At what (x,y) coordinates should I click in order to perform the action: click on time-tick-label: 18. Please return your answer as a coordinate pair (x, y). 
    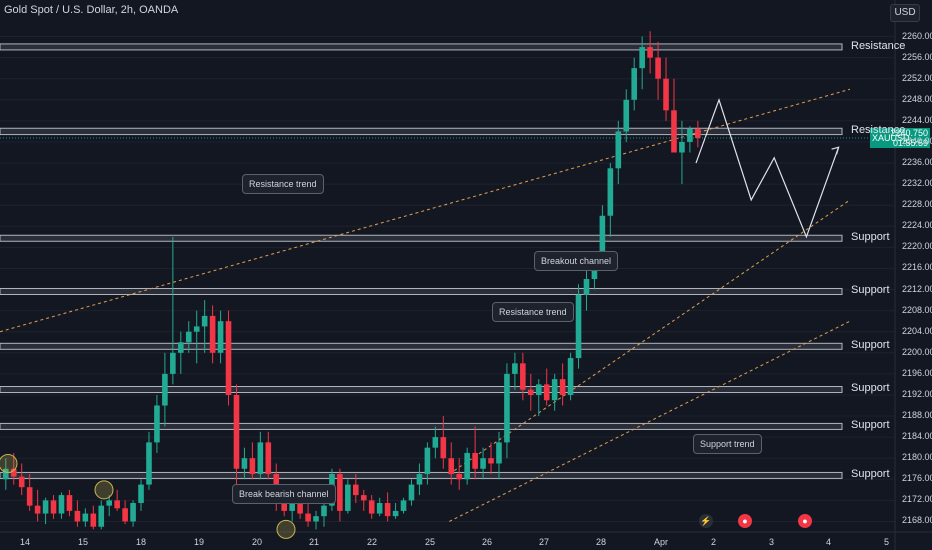
    Looking at the image, I should click on (141, 542).